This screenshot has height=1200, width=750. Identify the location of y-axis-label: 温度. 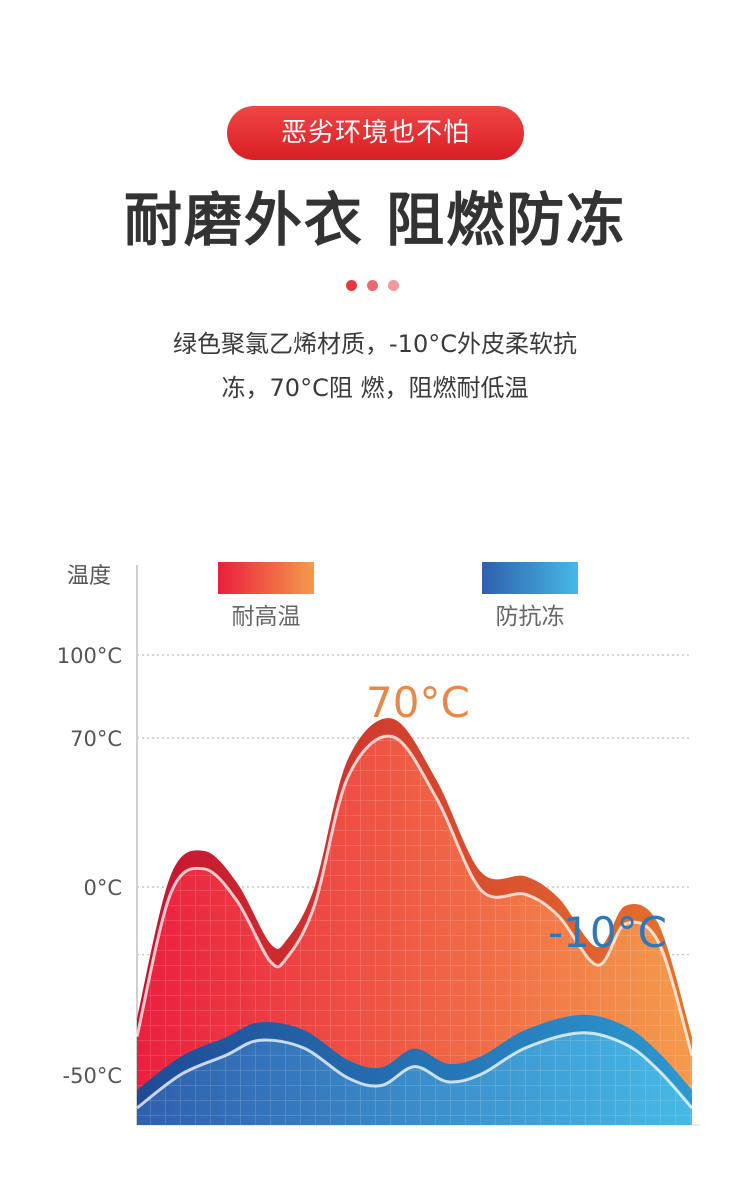
(89, 576).